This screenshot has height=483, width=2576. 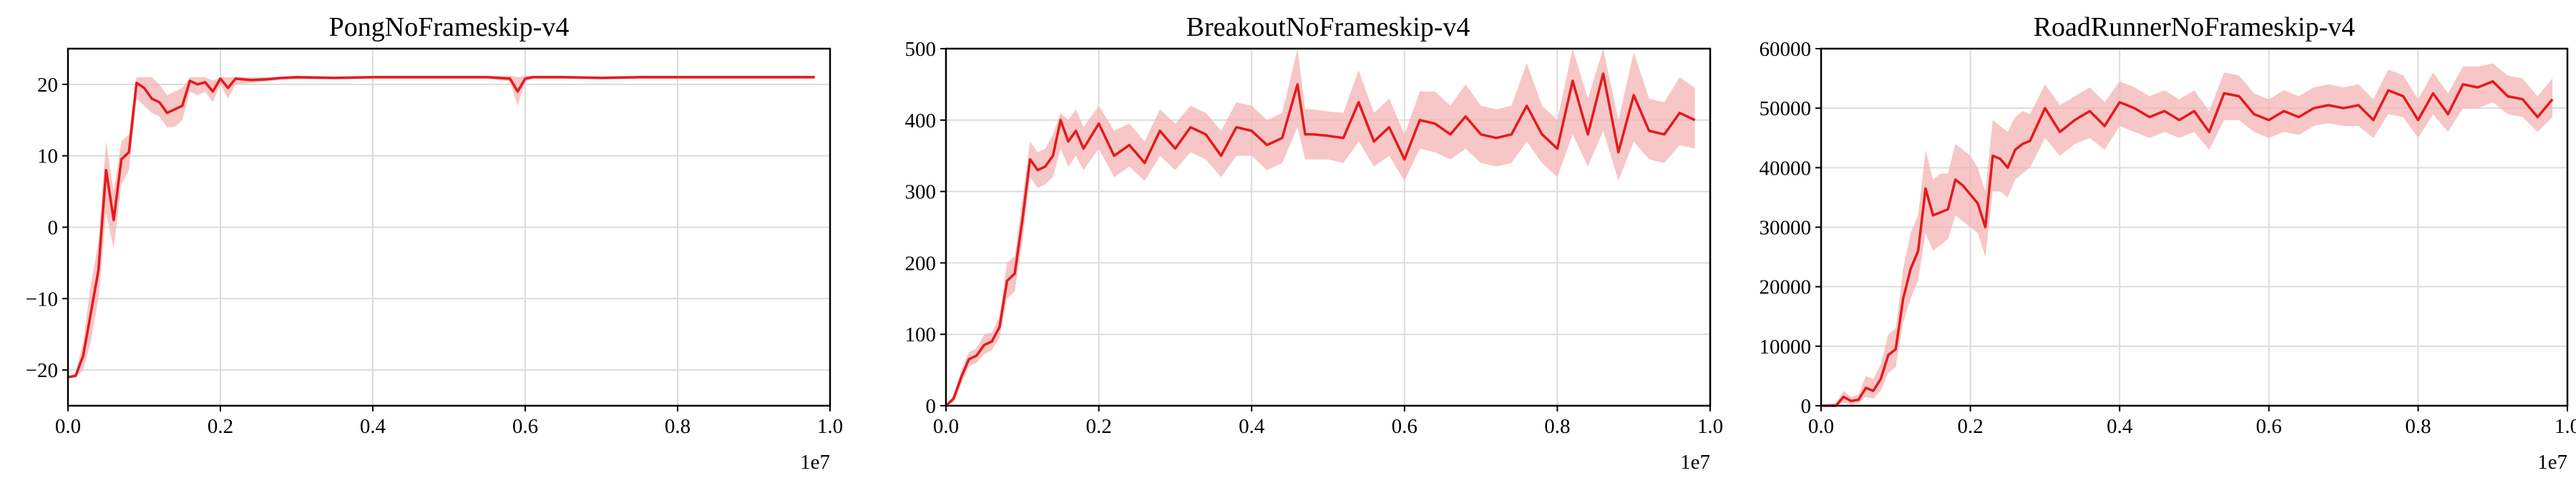 What do you see at coordinates (1328, 27) in the screenshot?
I see `chart-title: BreakoutNoFrameskip-v4` at bounding box center [1328, 27].